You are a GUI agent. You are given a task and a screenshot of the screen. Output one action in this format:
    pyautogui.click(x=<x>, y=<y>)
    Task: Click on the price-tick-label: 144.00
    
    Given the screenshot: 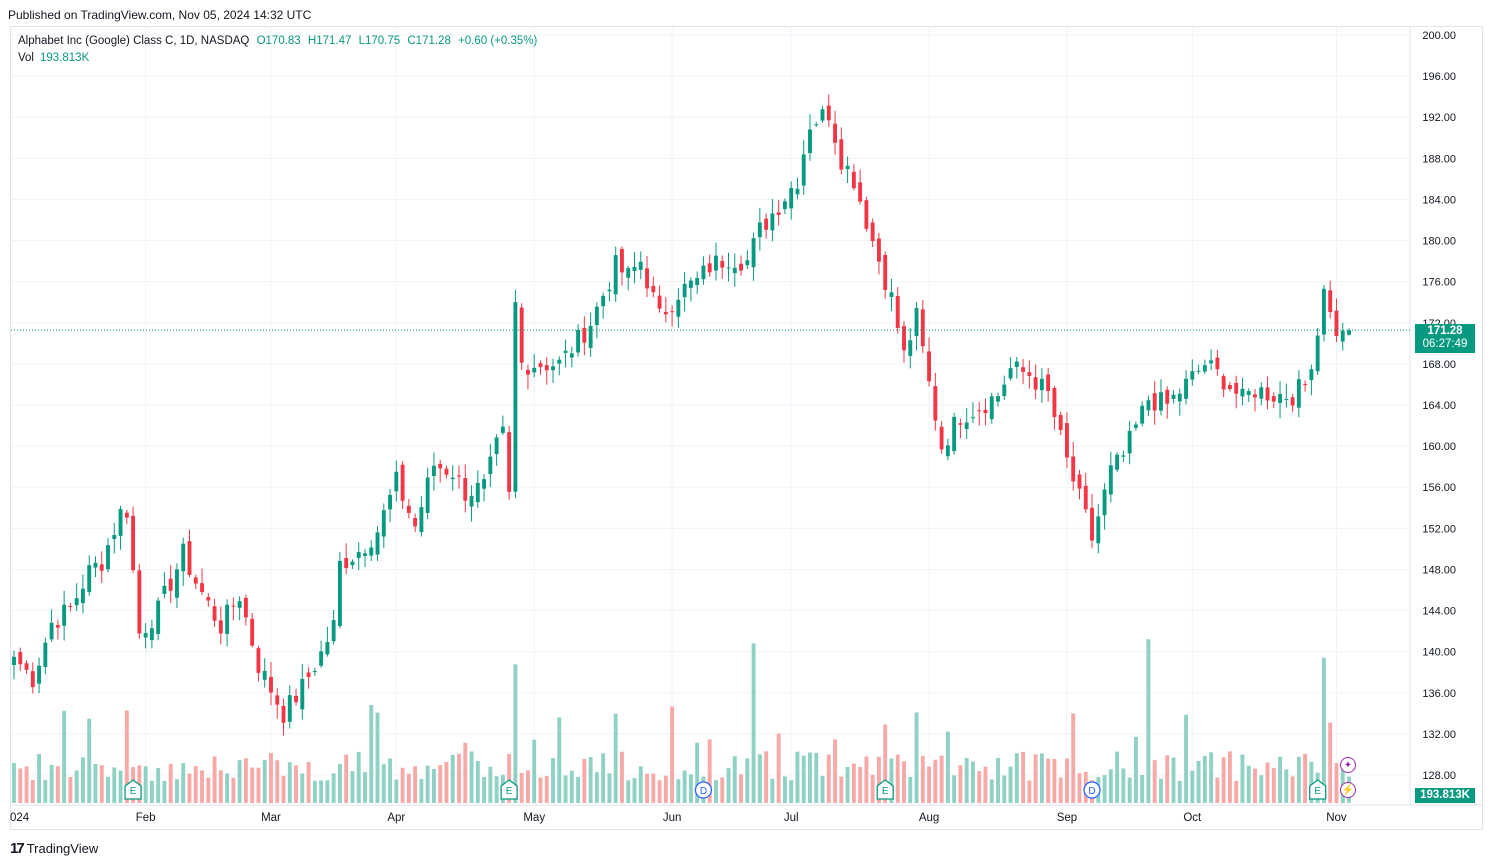 What is the action you would take?
    pyautogui.click(x=1439, y=612)
    